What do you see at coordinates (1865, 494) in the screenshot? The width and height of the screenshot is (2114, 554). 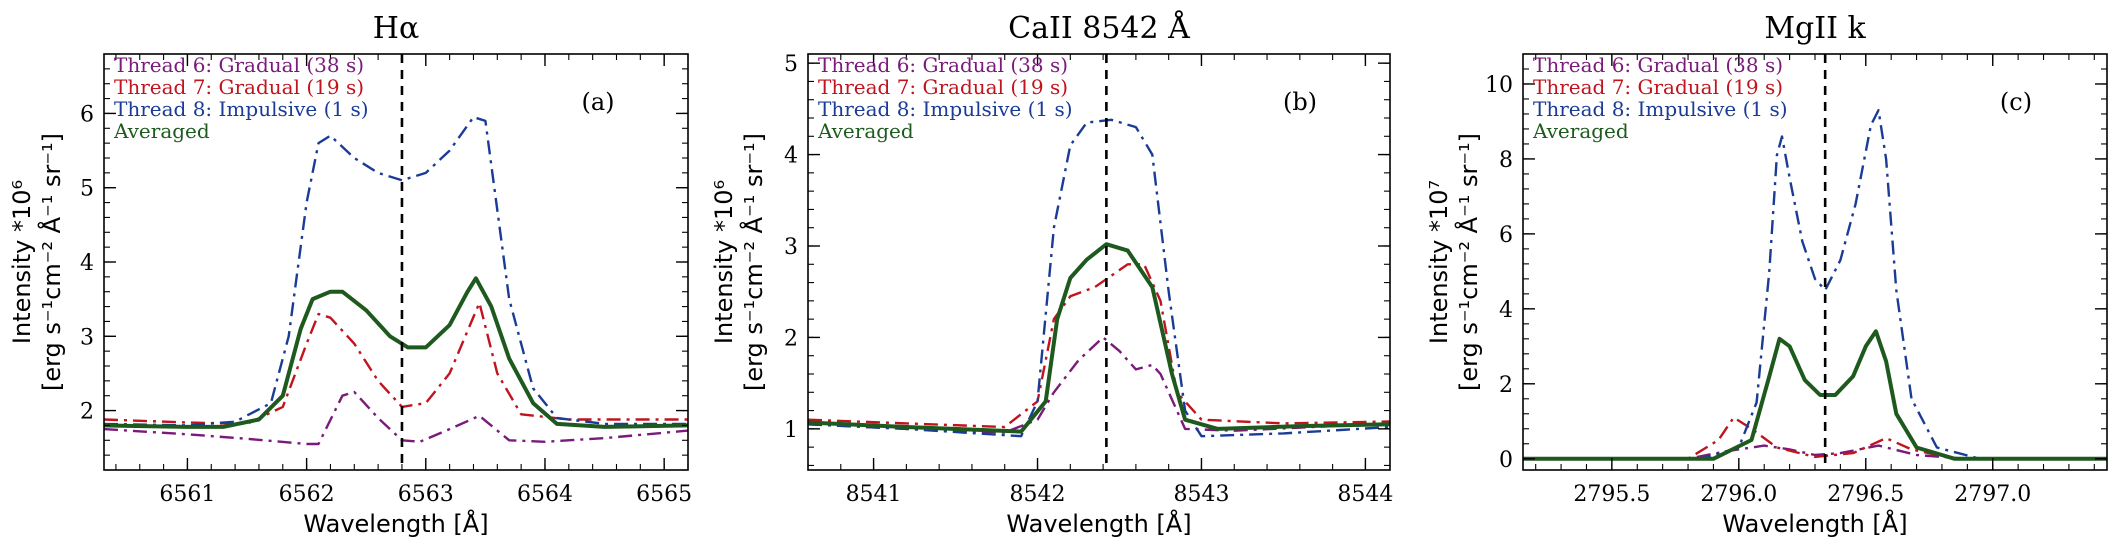 I see `x-tick-label: 2796.5` at bounding box center [1865, 494].